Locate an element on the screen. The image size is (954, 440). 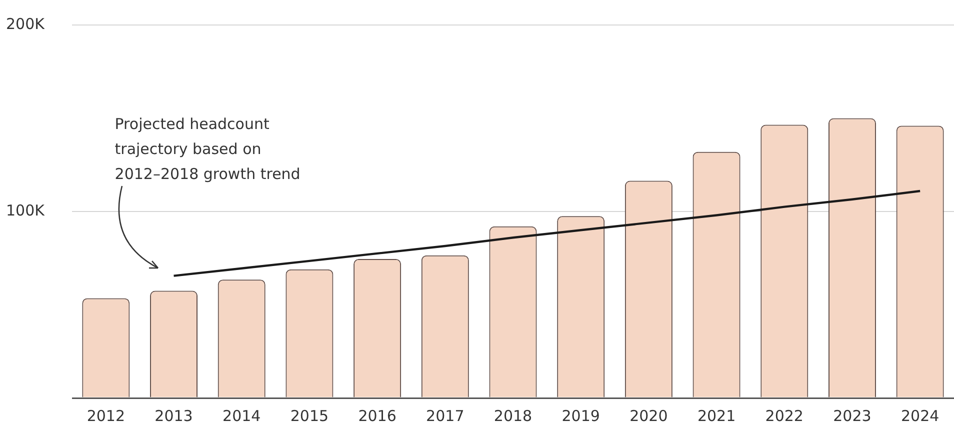
x-tick-label: 2017 is located at coordinates (445, 415).